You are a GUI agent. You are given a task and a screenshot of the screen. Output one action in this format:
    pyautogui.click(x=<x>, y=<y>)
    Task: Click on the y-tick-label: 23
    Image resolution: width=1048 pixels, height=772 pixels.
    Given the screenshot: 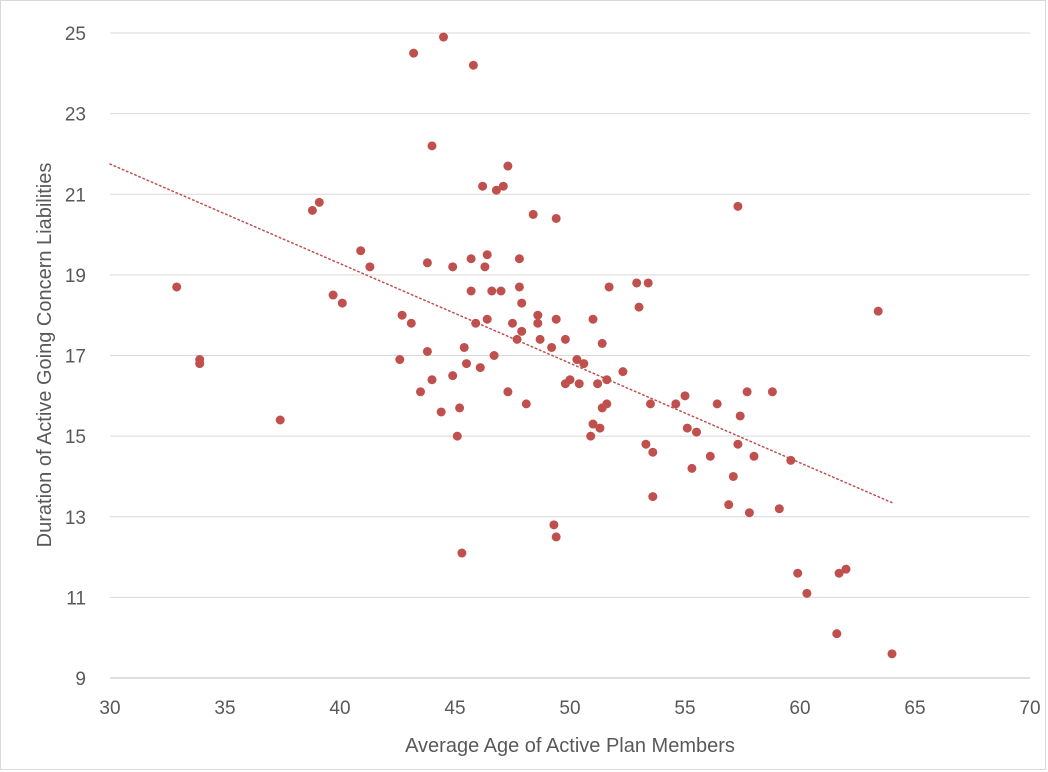 What is the action you would take?
    pyautogui.click(x=75, y=115)
    